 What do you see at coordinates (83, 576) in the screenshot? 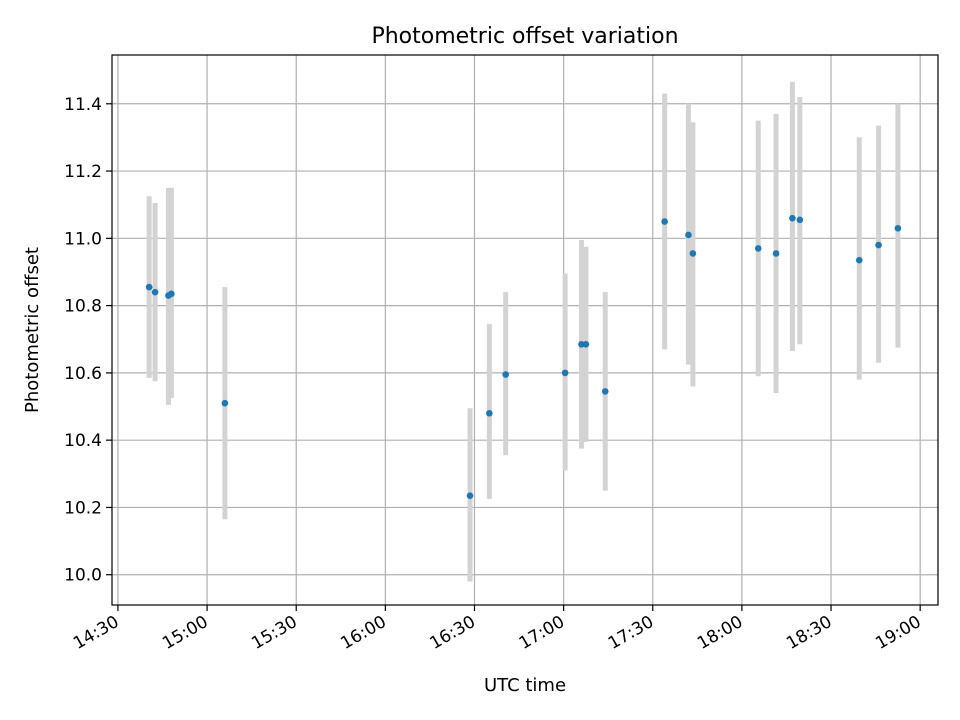
I see `y-tick-label: 10.0` at bounding box center [83, 576].